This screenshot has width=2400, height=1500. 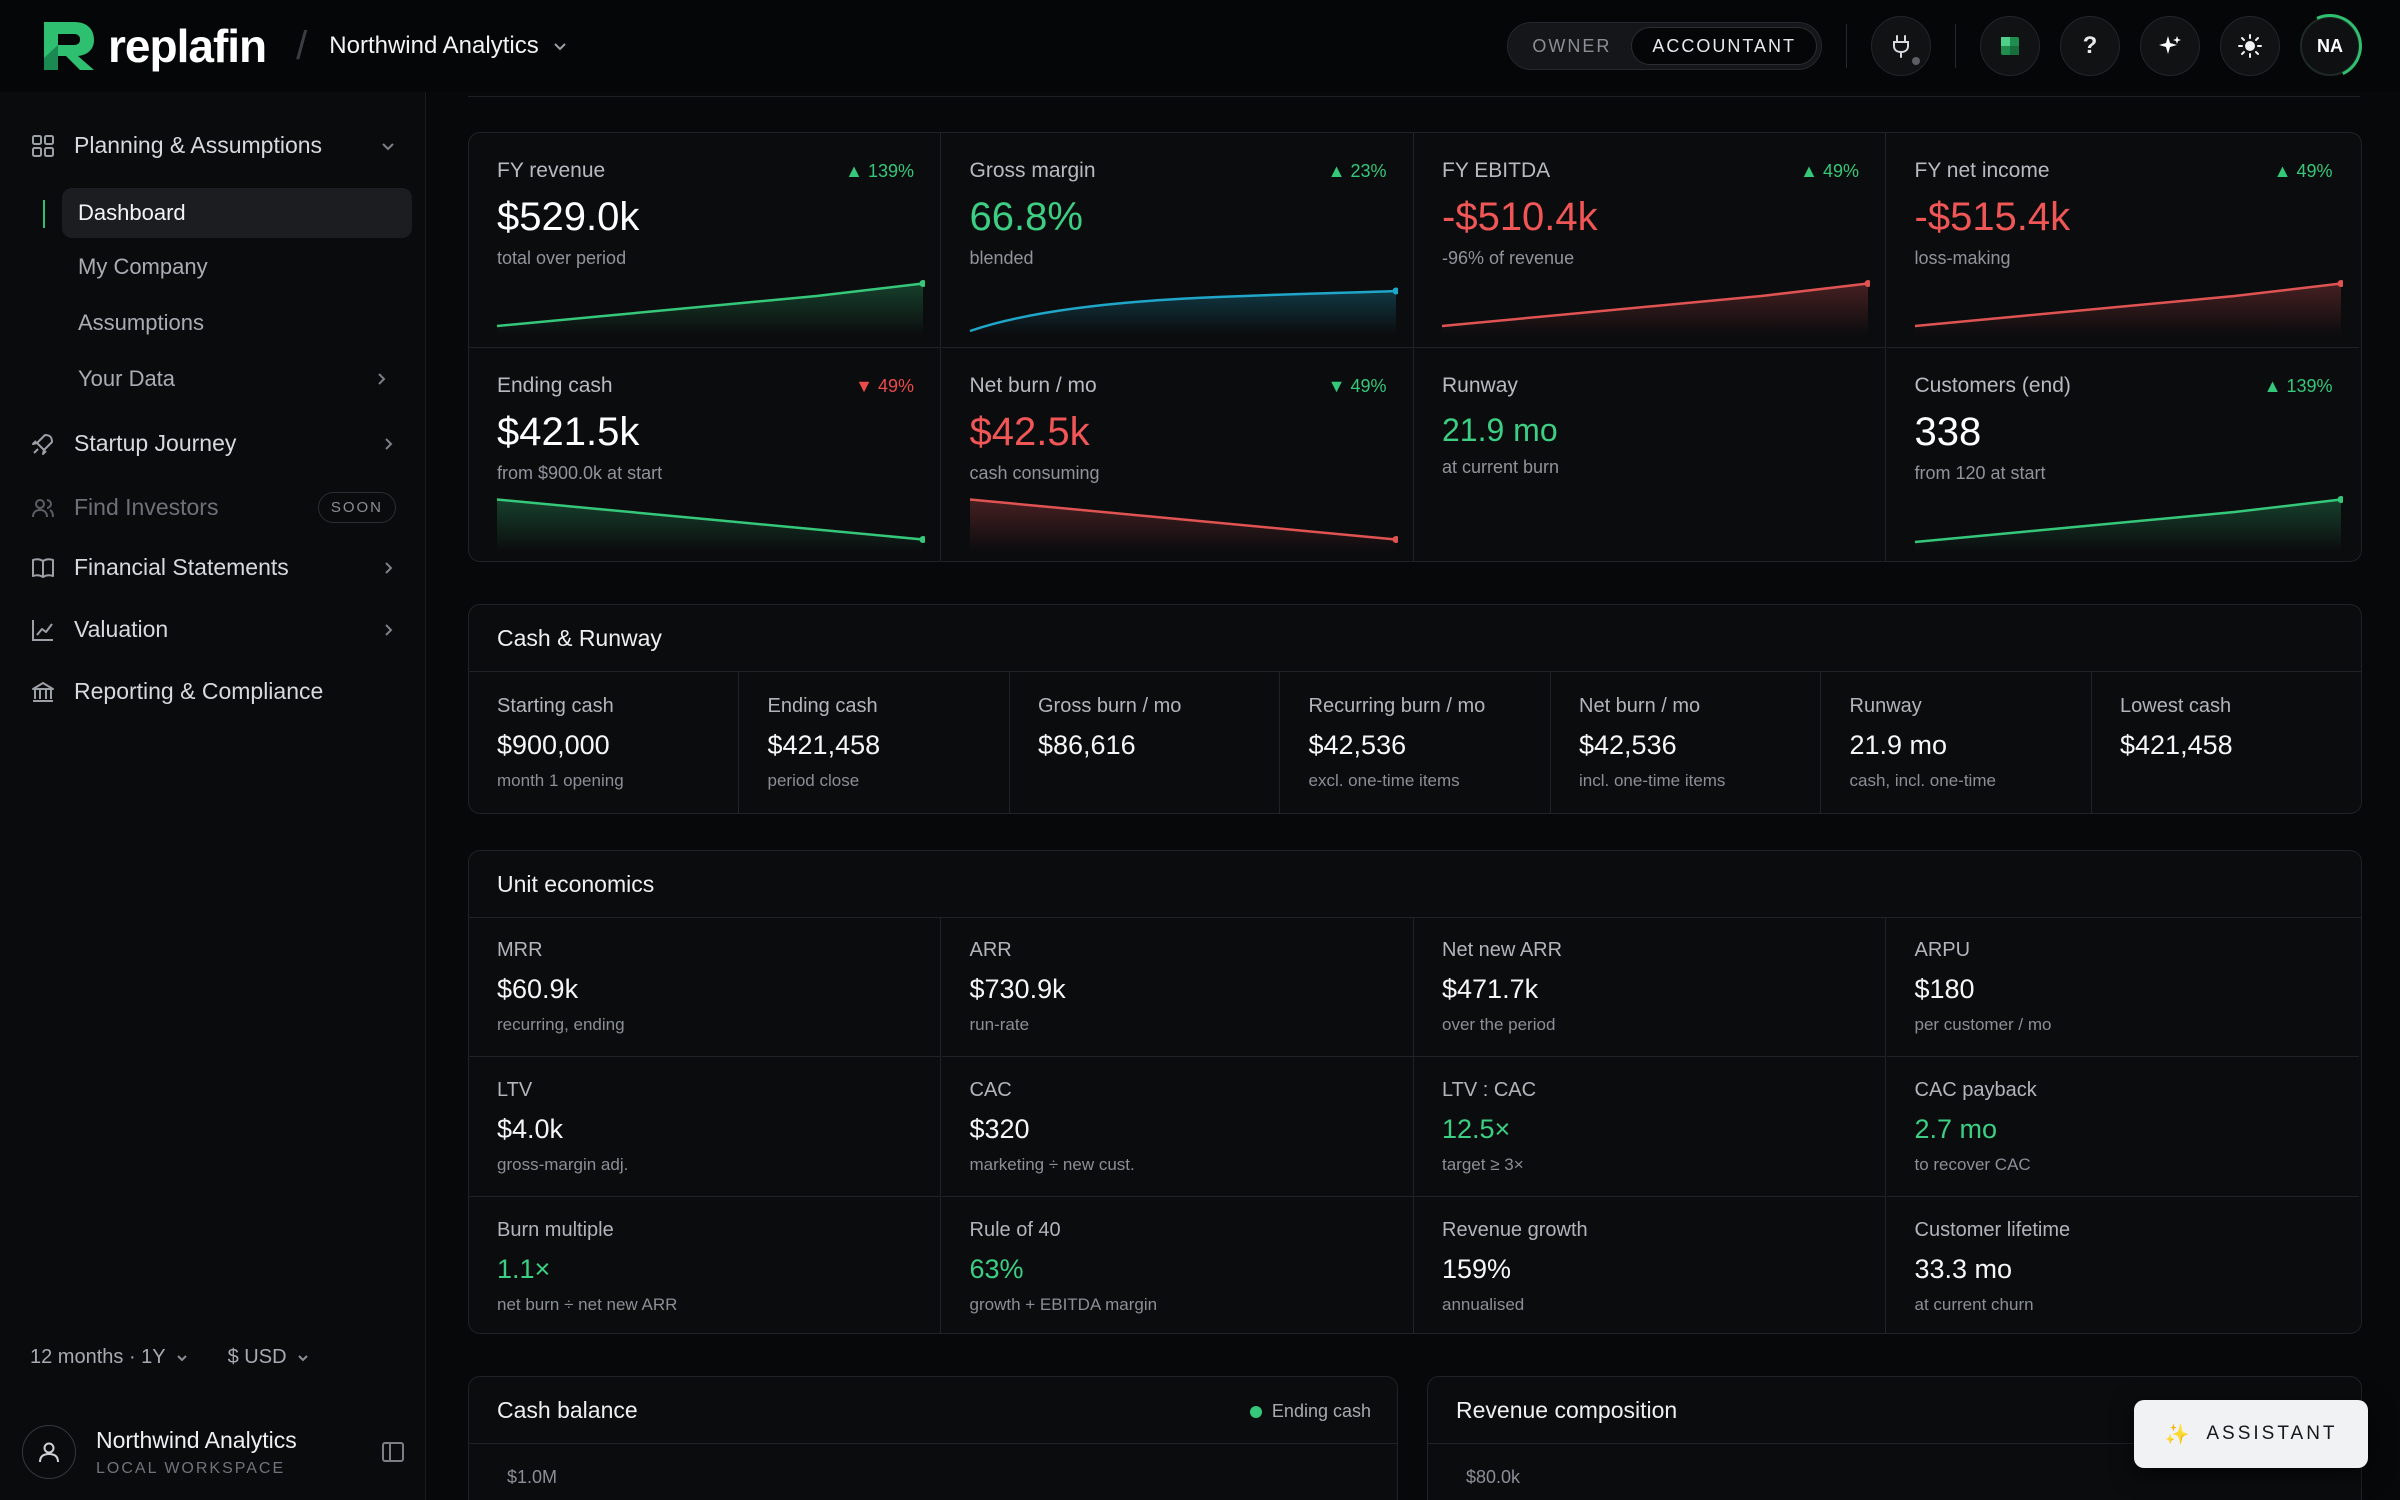 I want to click on metric-label: Runway, so click(x=1885, y=706).